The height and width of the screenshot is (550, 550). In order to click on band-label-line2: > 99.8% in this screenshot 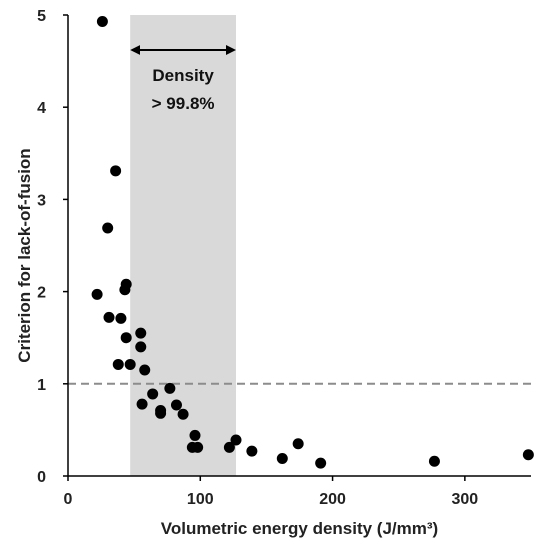, I will do `click(183, 103)`.